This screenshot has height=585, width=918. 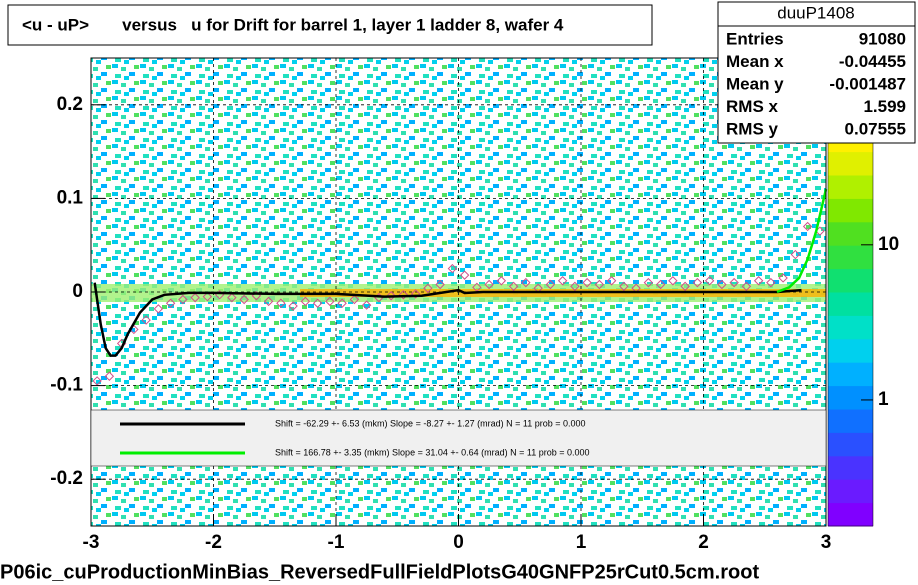 I want to click on legend-box, so click(x=458, y=438).